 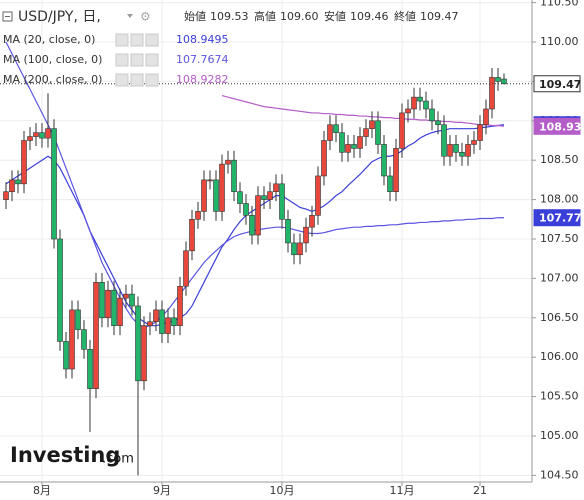 What do you see at coordinates (559, 435) in the screenshot?
I see `y-tick-label: 105.00` at bounding box center [559, 435].